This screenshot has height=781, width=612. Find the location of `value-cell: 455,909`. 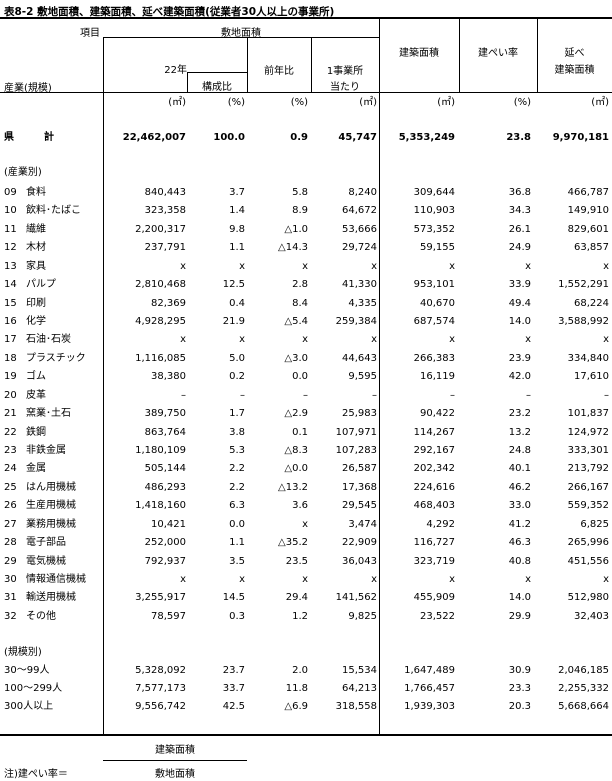

value-cell: 455,909 is located at coordinates (434, 598).